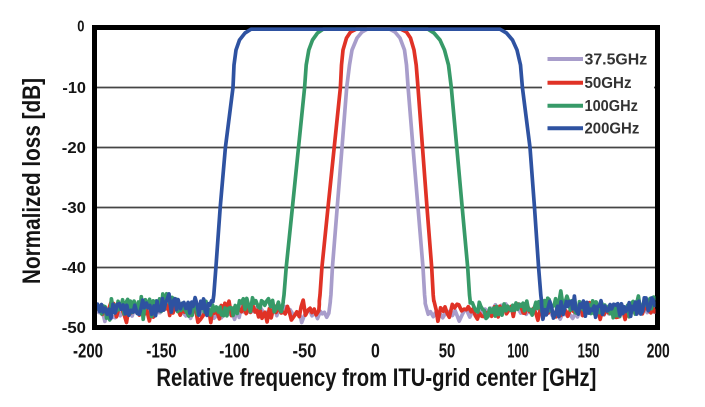 The width and height of the screenshot is (705, 407). Describe the element at coordinates (608, 83) in the screenshot. I see `svg-text: 50GHz` at that location.